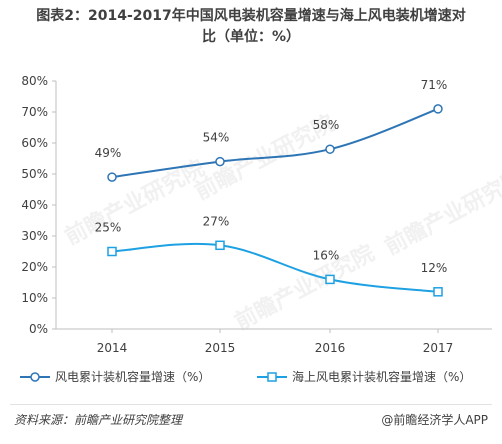 This screenshot has height=444, width=502. What do you see at coordinates (441, 212) in the screenshot?
I see `watermark-1: 前瞻产业研究院` at bounding box center [441, 212].